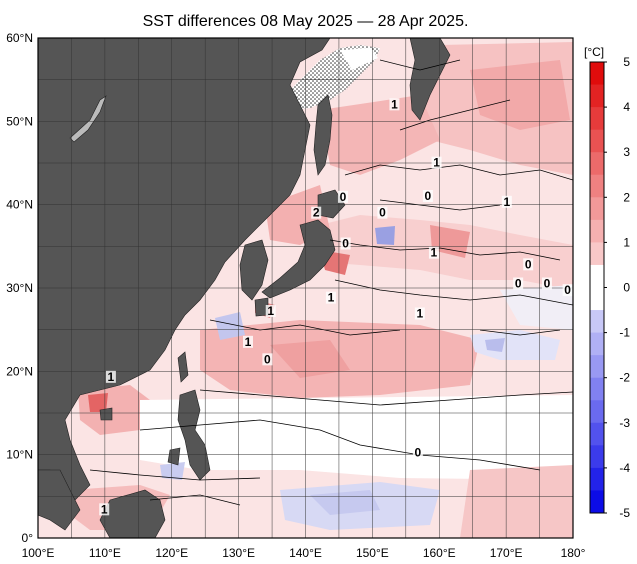  What do you see at coordinates (626, 242) in the screenshot?
I see `colorbar-tick-label: 1` at bounding box center [626, 242].